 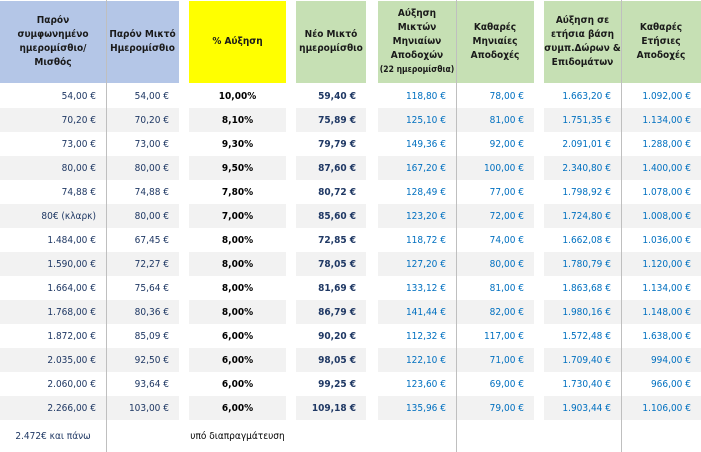 What do you see at coordinates (582, 216) in the screenshot?
I see `cell-annual-increase: 1.724,80 €` at bounding box center [582, 216].